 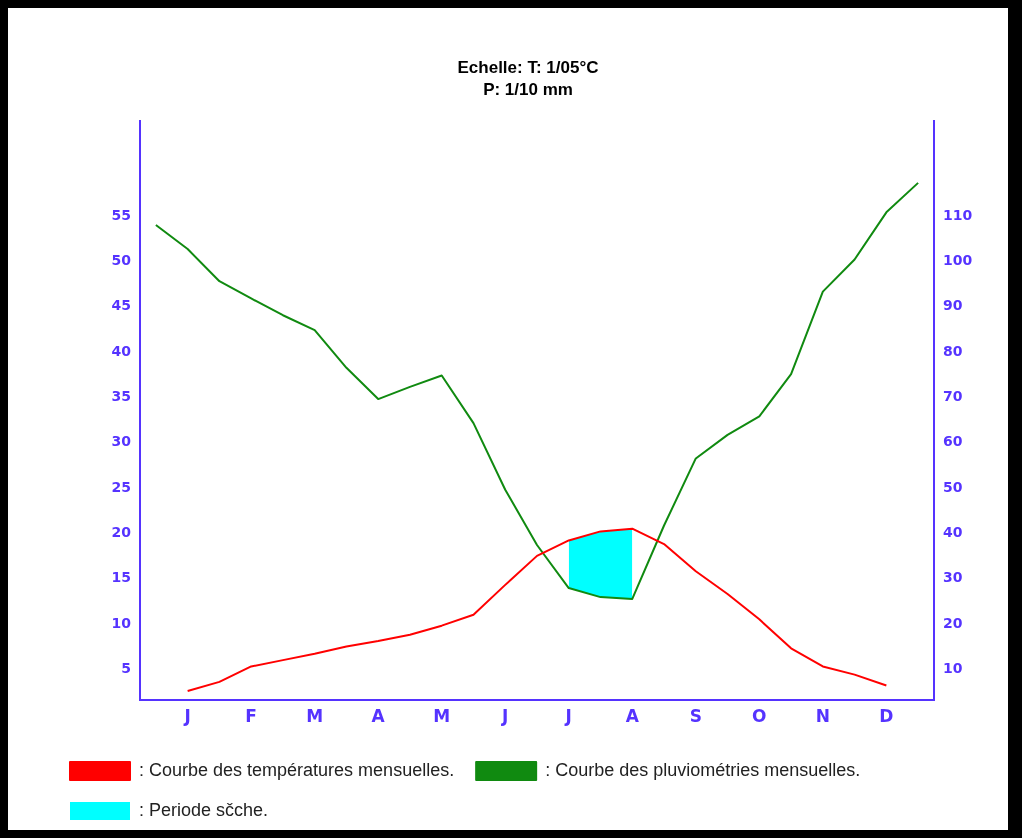 What do you see at coordinates (297, 769) in the screenshot?
I see `legend-label: : Courbe des températures mensuelles.` at bounding box center [297, 769].